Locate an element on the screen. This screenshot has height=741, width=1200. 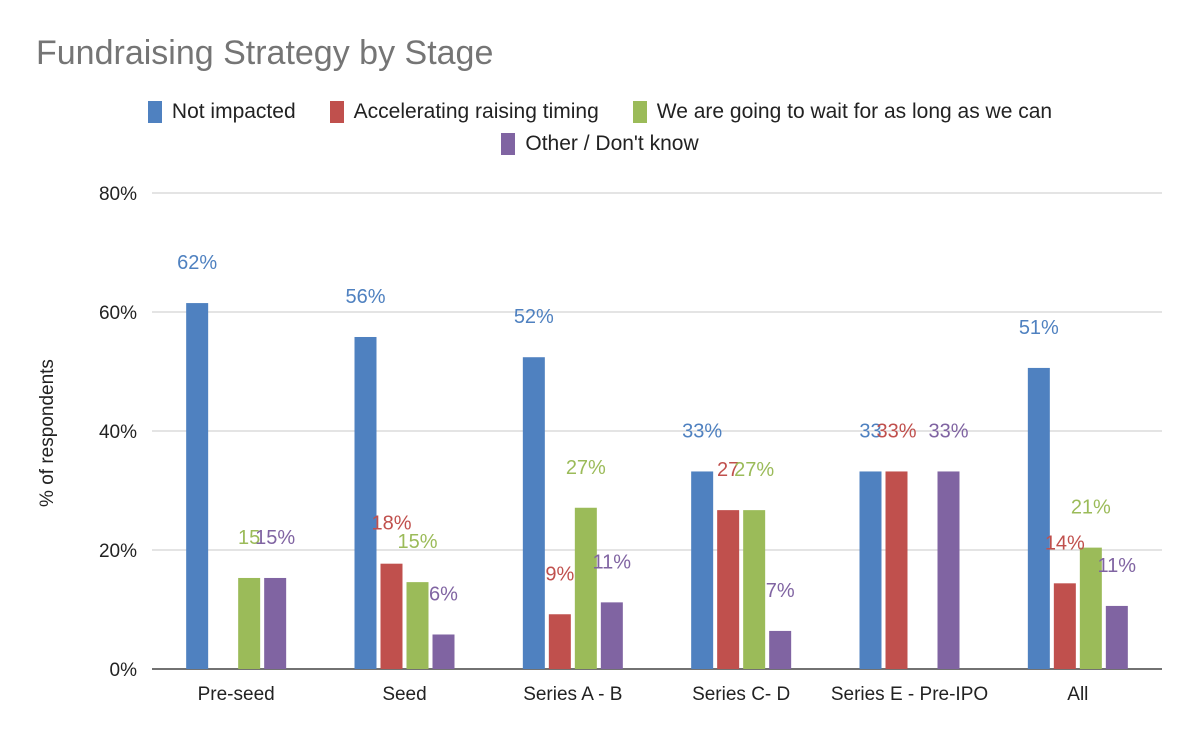
y-axis-ticks: 0% 20% 40% 60% 80% is located at coordinates (118, 432).